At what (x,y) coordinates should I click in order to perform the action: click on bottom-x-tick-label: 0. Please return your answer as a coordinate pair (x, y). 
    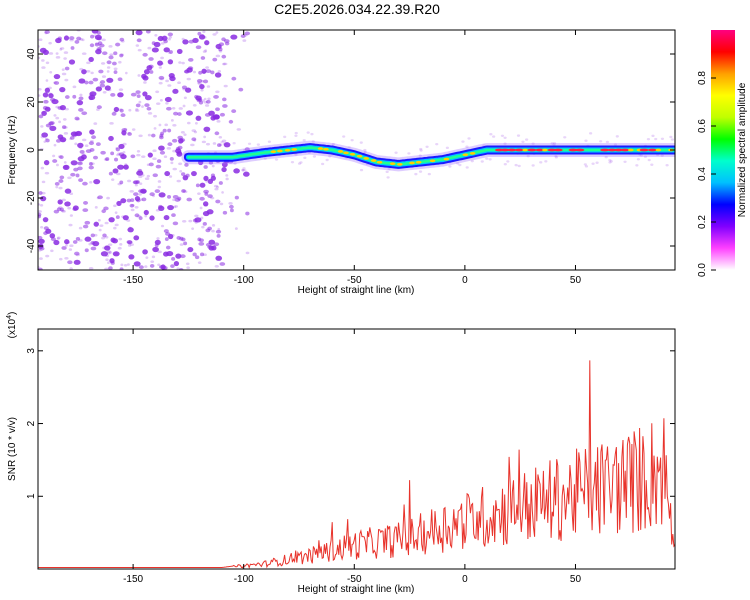
    Looking at the image, I should click on (465, 579).